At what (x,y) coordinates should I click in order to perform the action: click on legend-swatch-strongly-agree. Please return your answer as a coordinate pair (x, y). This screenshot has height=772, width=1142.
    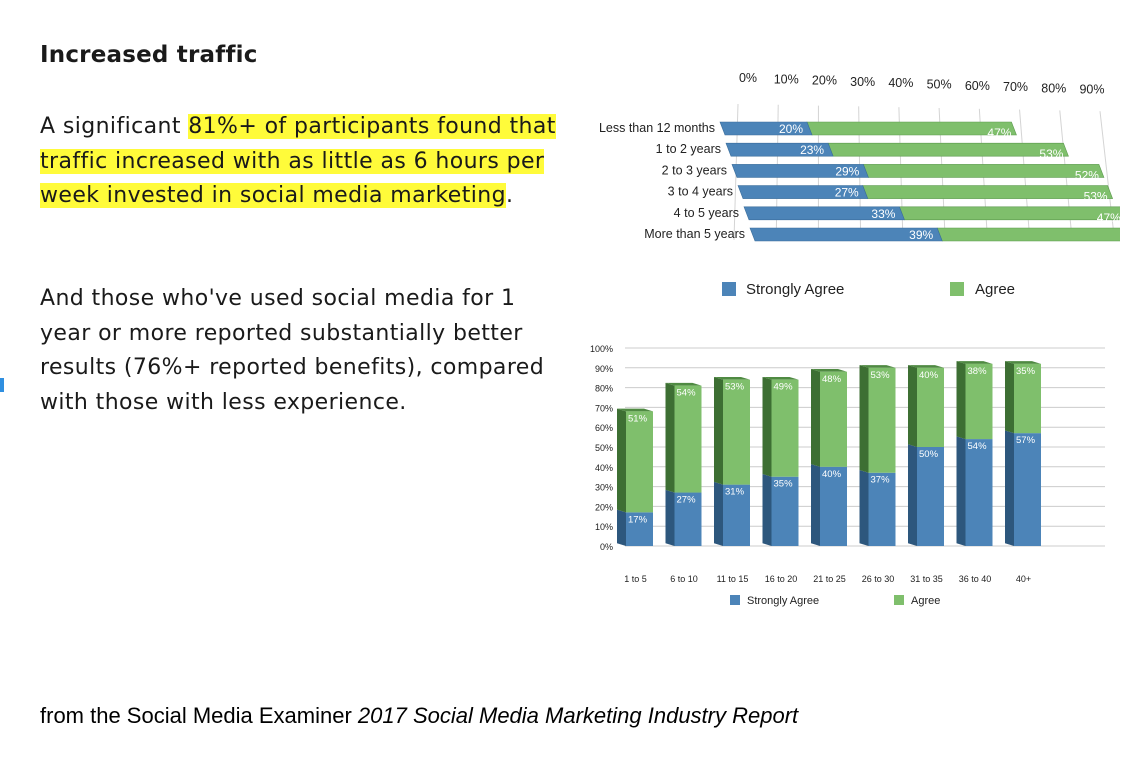
    Looking at the image, I should click on (735, 600).